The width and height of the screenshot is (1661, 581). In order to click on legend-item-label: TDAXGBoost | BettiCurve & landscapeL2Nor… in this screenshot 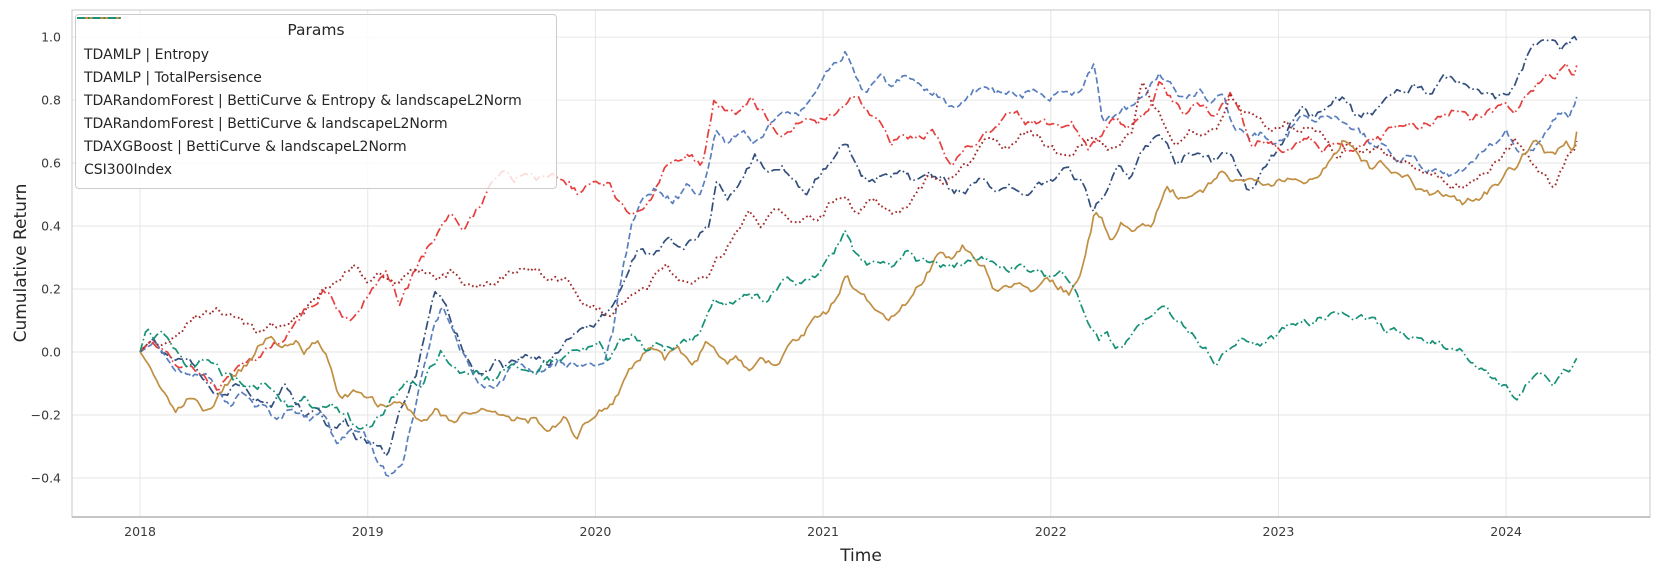, I will do `click(245, 146)`.